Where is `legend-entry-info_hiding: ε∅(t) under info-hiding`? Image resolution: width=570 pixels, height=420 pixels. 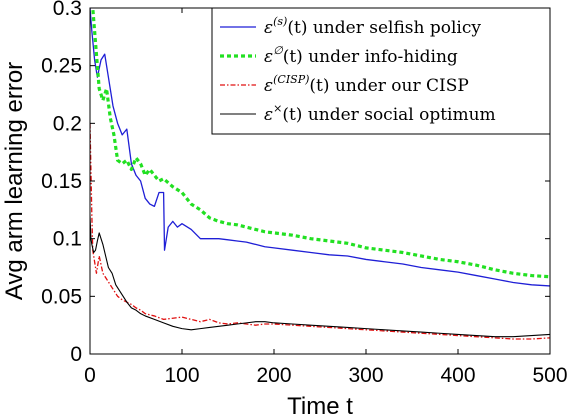 legend-entry-info_hiding: ε∅(t) under info-hiding is located at coordinates (361, 55).